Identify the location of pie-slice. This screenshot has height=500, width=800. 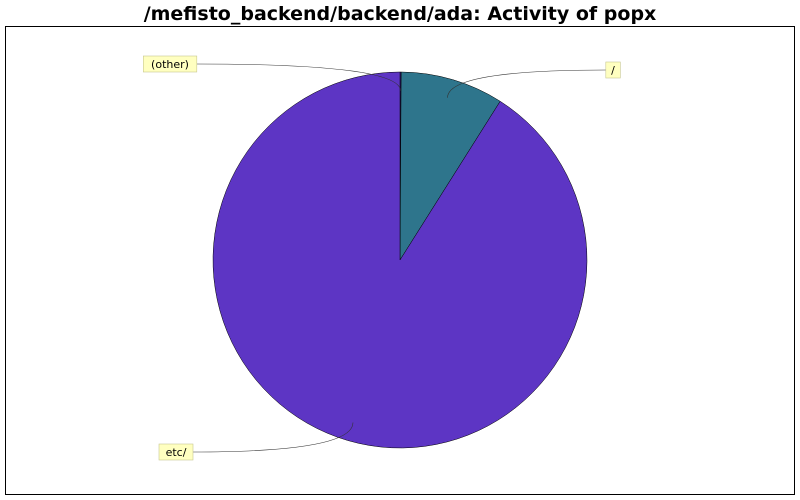
(450, 166).